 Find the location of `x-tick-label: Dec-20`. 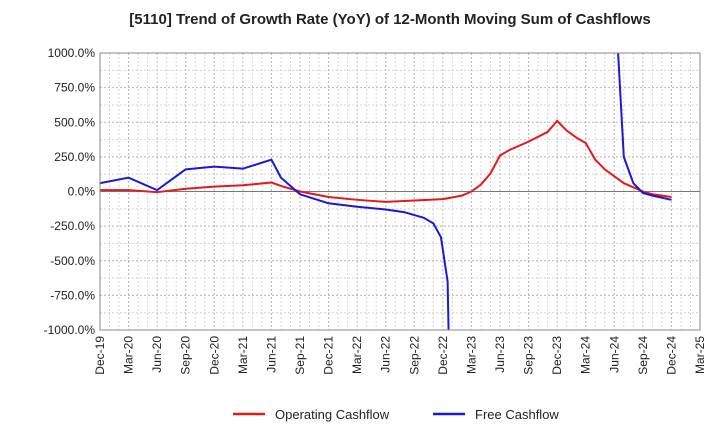

x-tick-label: Dec-20 is located at coordinates (214, 355).